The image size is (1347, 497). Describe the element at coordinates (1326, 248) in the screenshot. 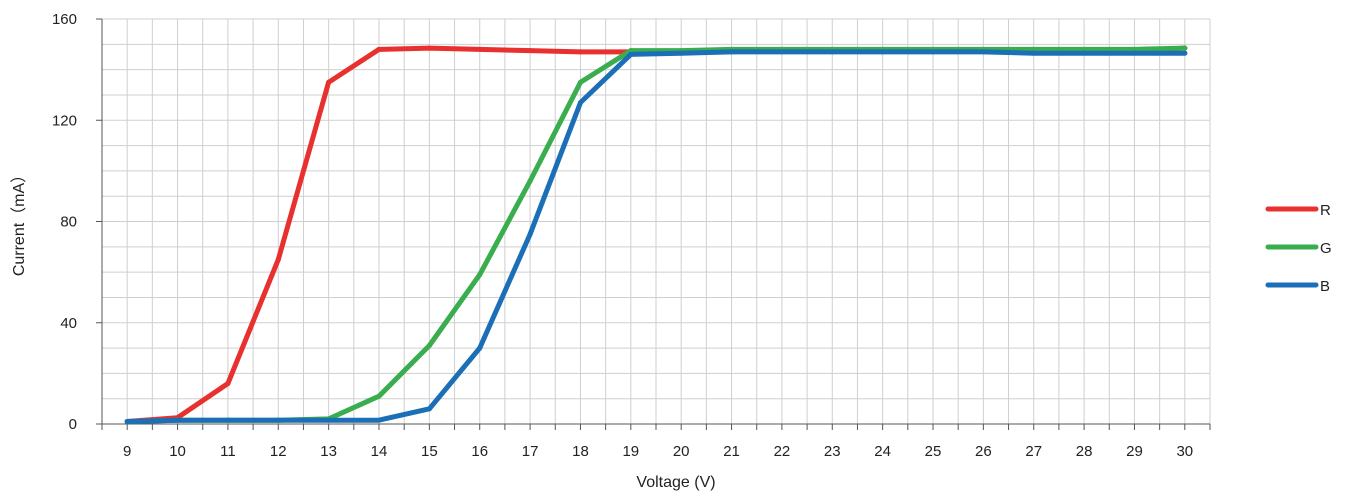

I see `legend-label-g: G` at that location.